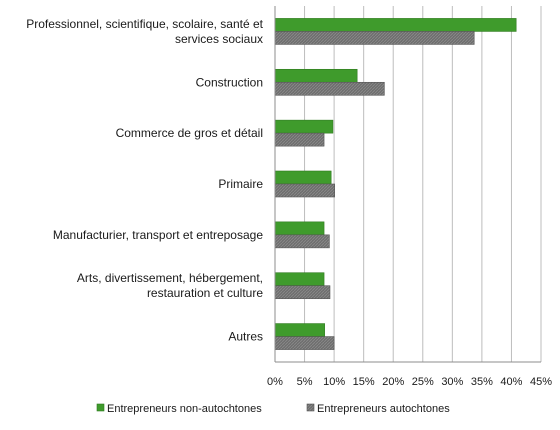 This screenshot has width=560, height=430. Describe the element at coordinates (364, 382) in the screenshot. I see `x-tick-label: 15%` at that location.